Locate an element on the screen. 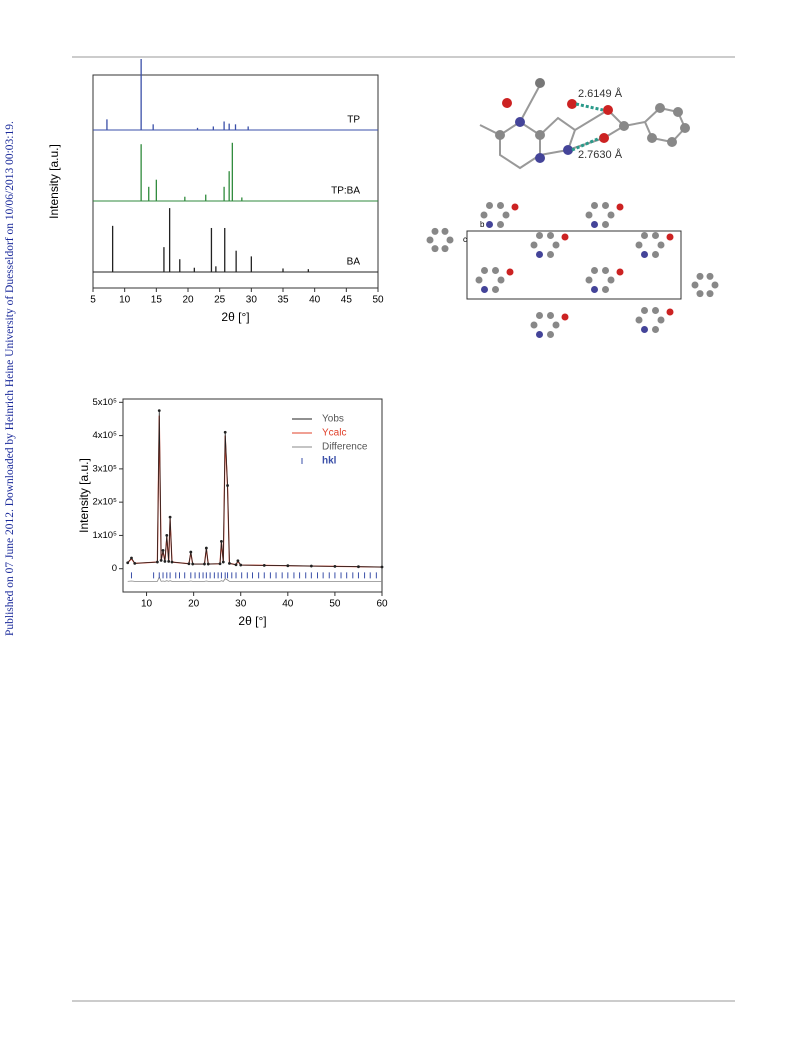  y-tick-label: 0 is located at coordinates (114, 568).